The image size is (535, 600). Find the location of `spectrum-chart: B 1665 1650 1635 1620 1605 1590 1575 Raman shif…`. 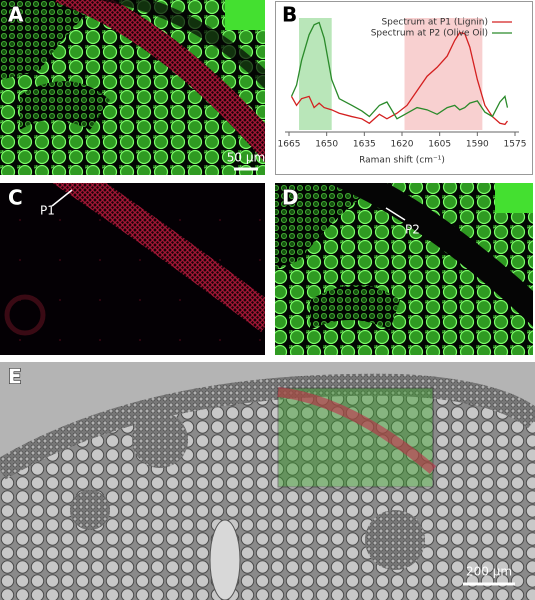

spectrum-chart: B 1665 1650 1635 1620 1605 1590 1575 Raman shif… is located at coordinates (404, 88).